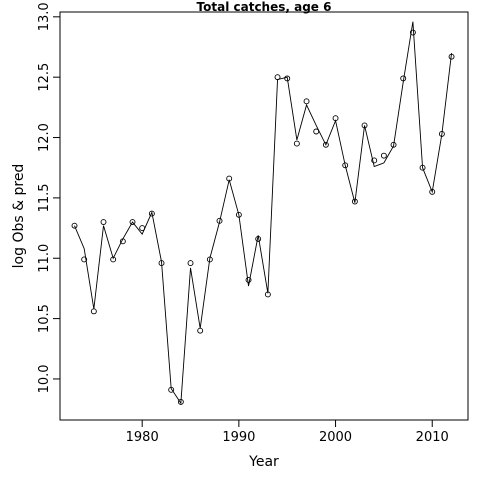  What do you see at coordinates (44, 258) in the screenshot?
I see `y-tick-label: 11.0` at bounding box center [44, 258].